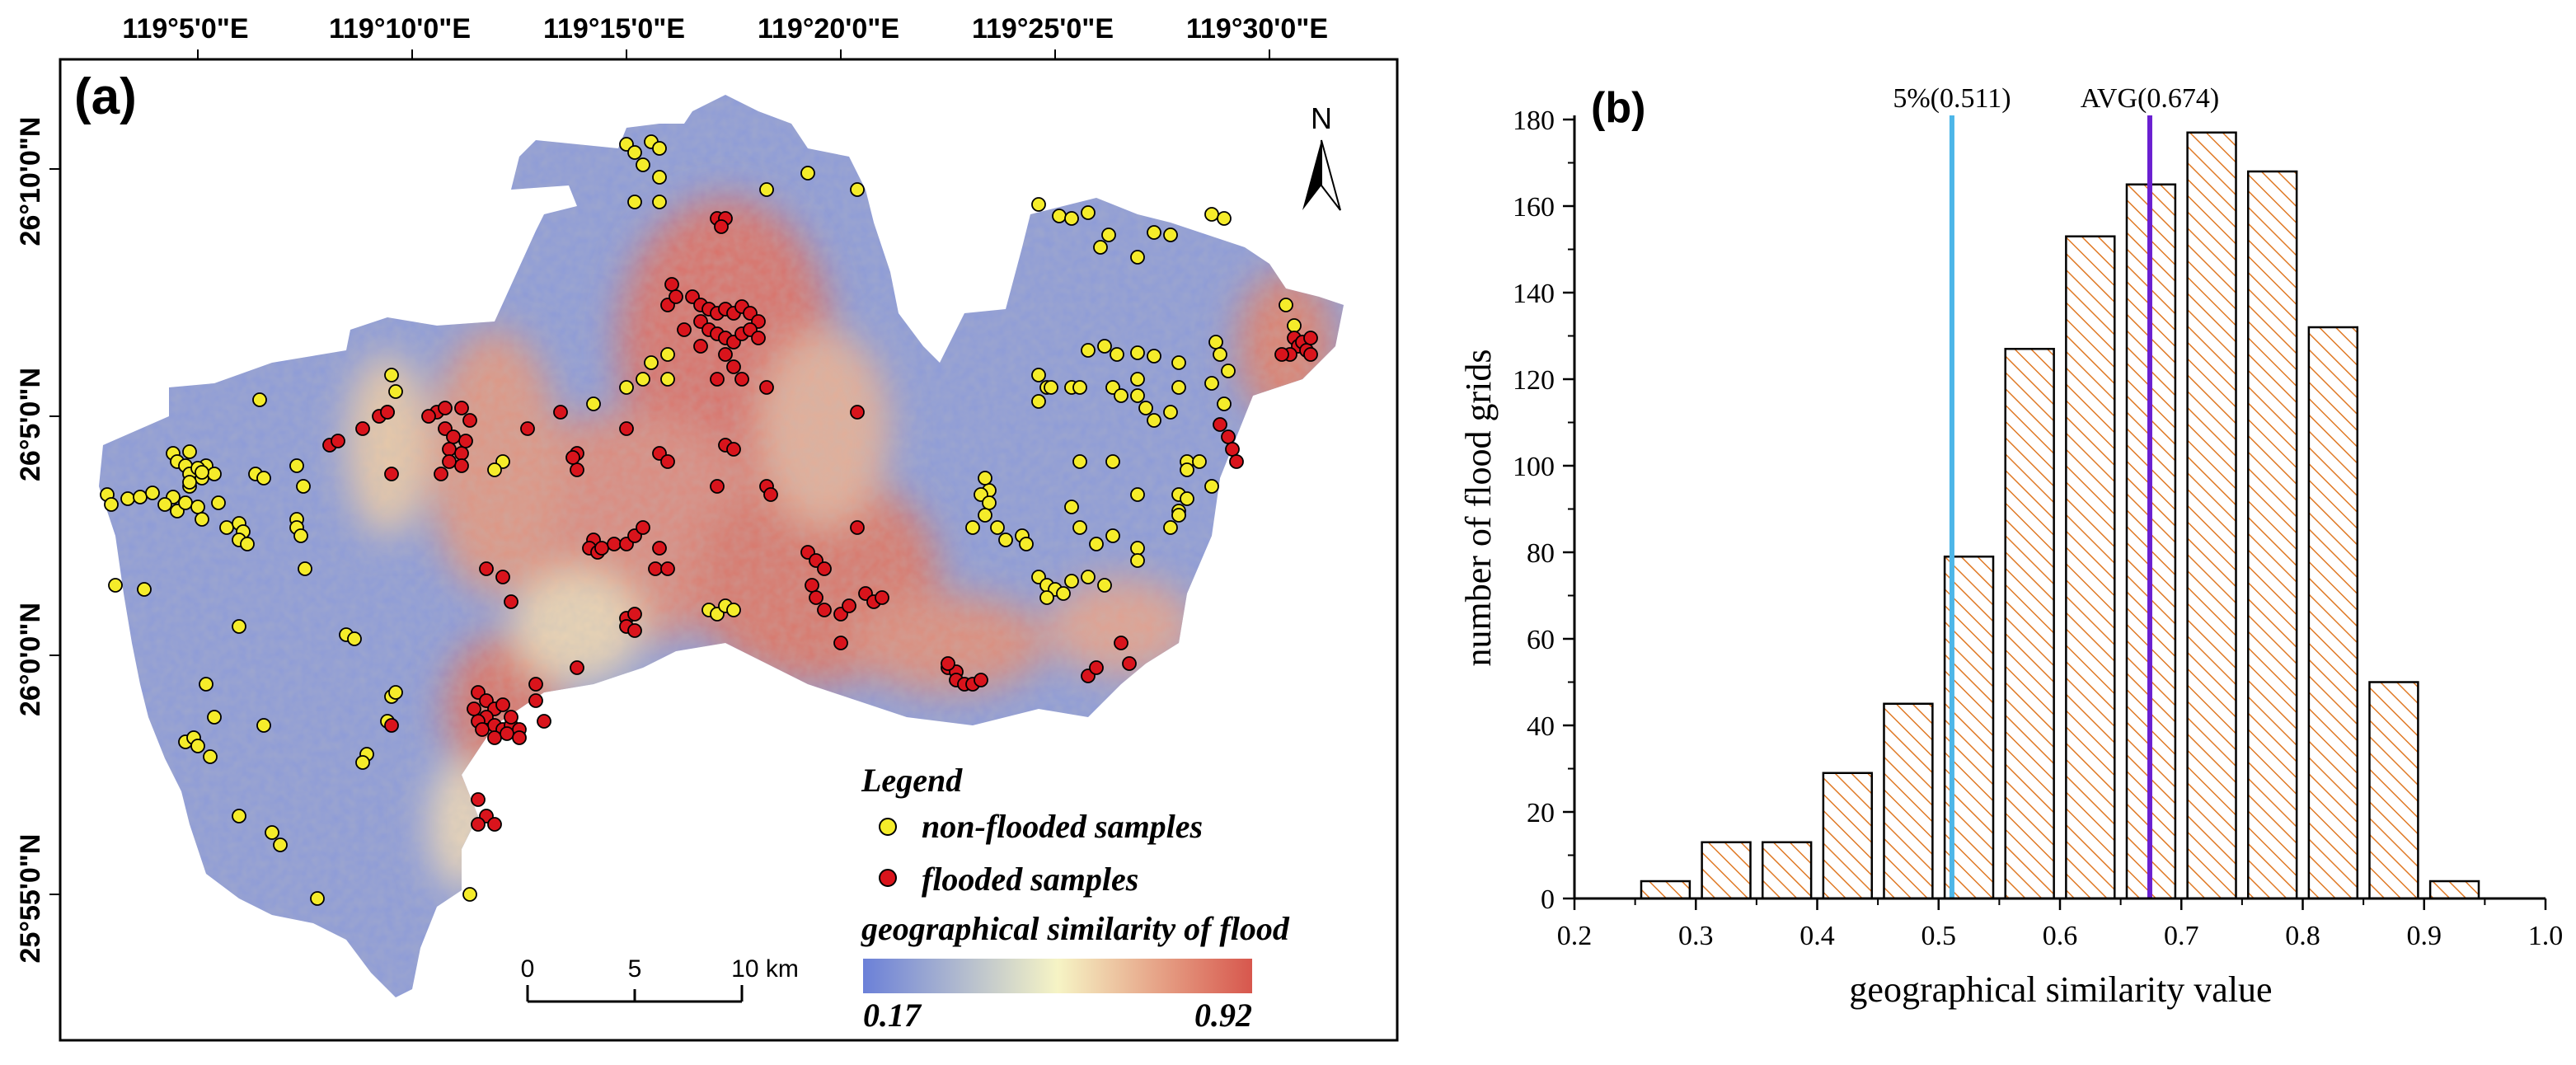 Image resolution: width=2576 pixels, height=1065 pixels. What do you see at coordinates (1057, 976) in the screenshot?
I see `color-ramp` at bounding box center [1057, 976].